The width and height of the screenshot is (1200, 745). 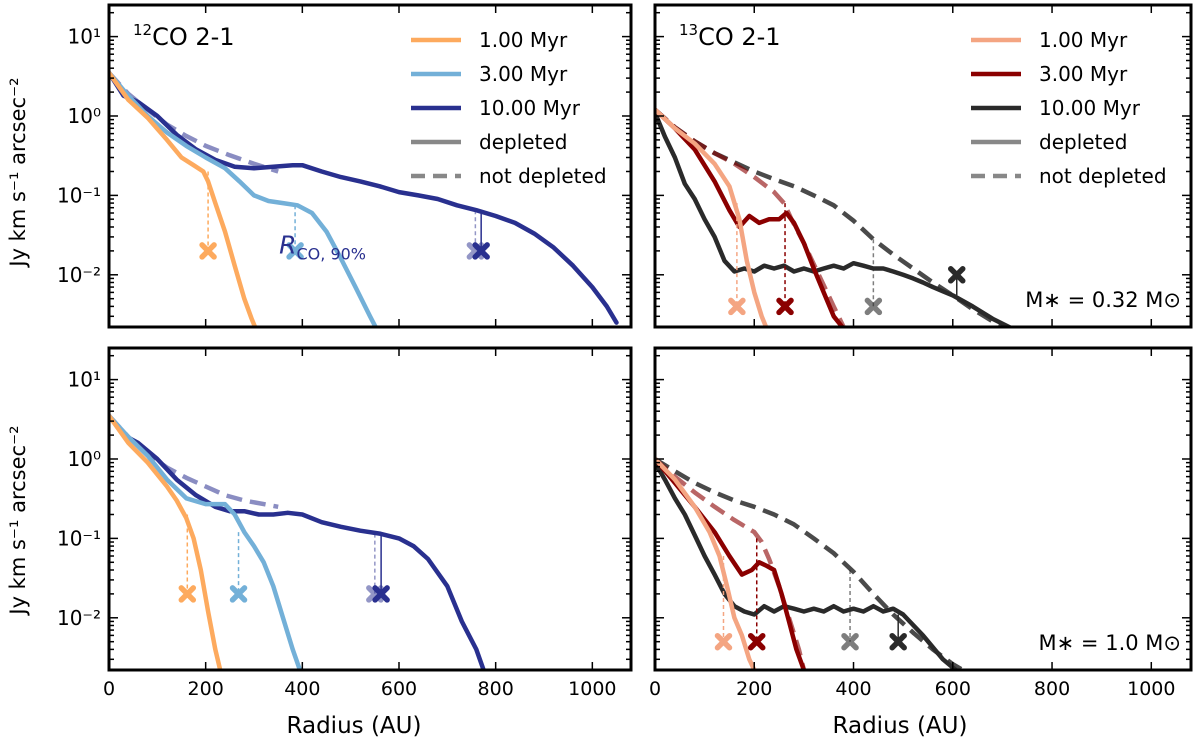 I want to click on y-axis-label-bottom: Jy km s⁻¹ arcsec⁻², so click(x=18, y=520).